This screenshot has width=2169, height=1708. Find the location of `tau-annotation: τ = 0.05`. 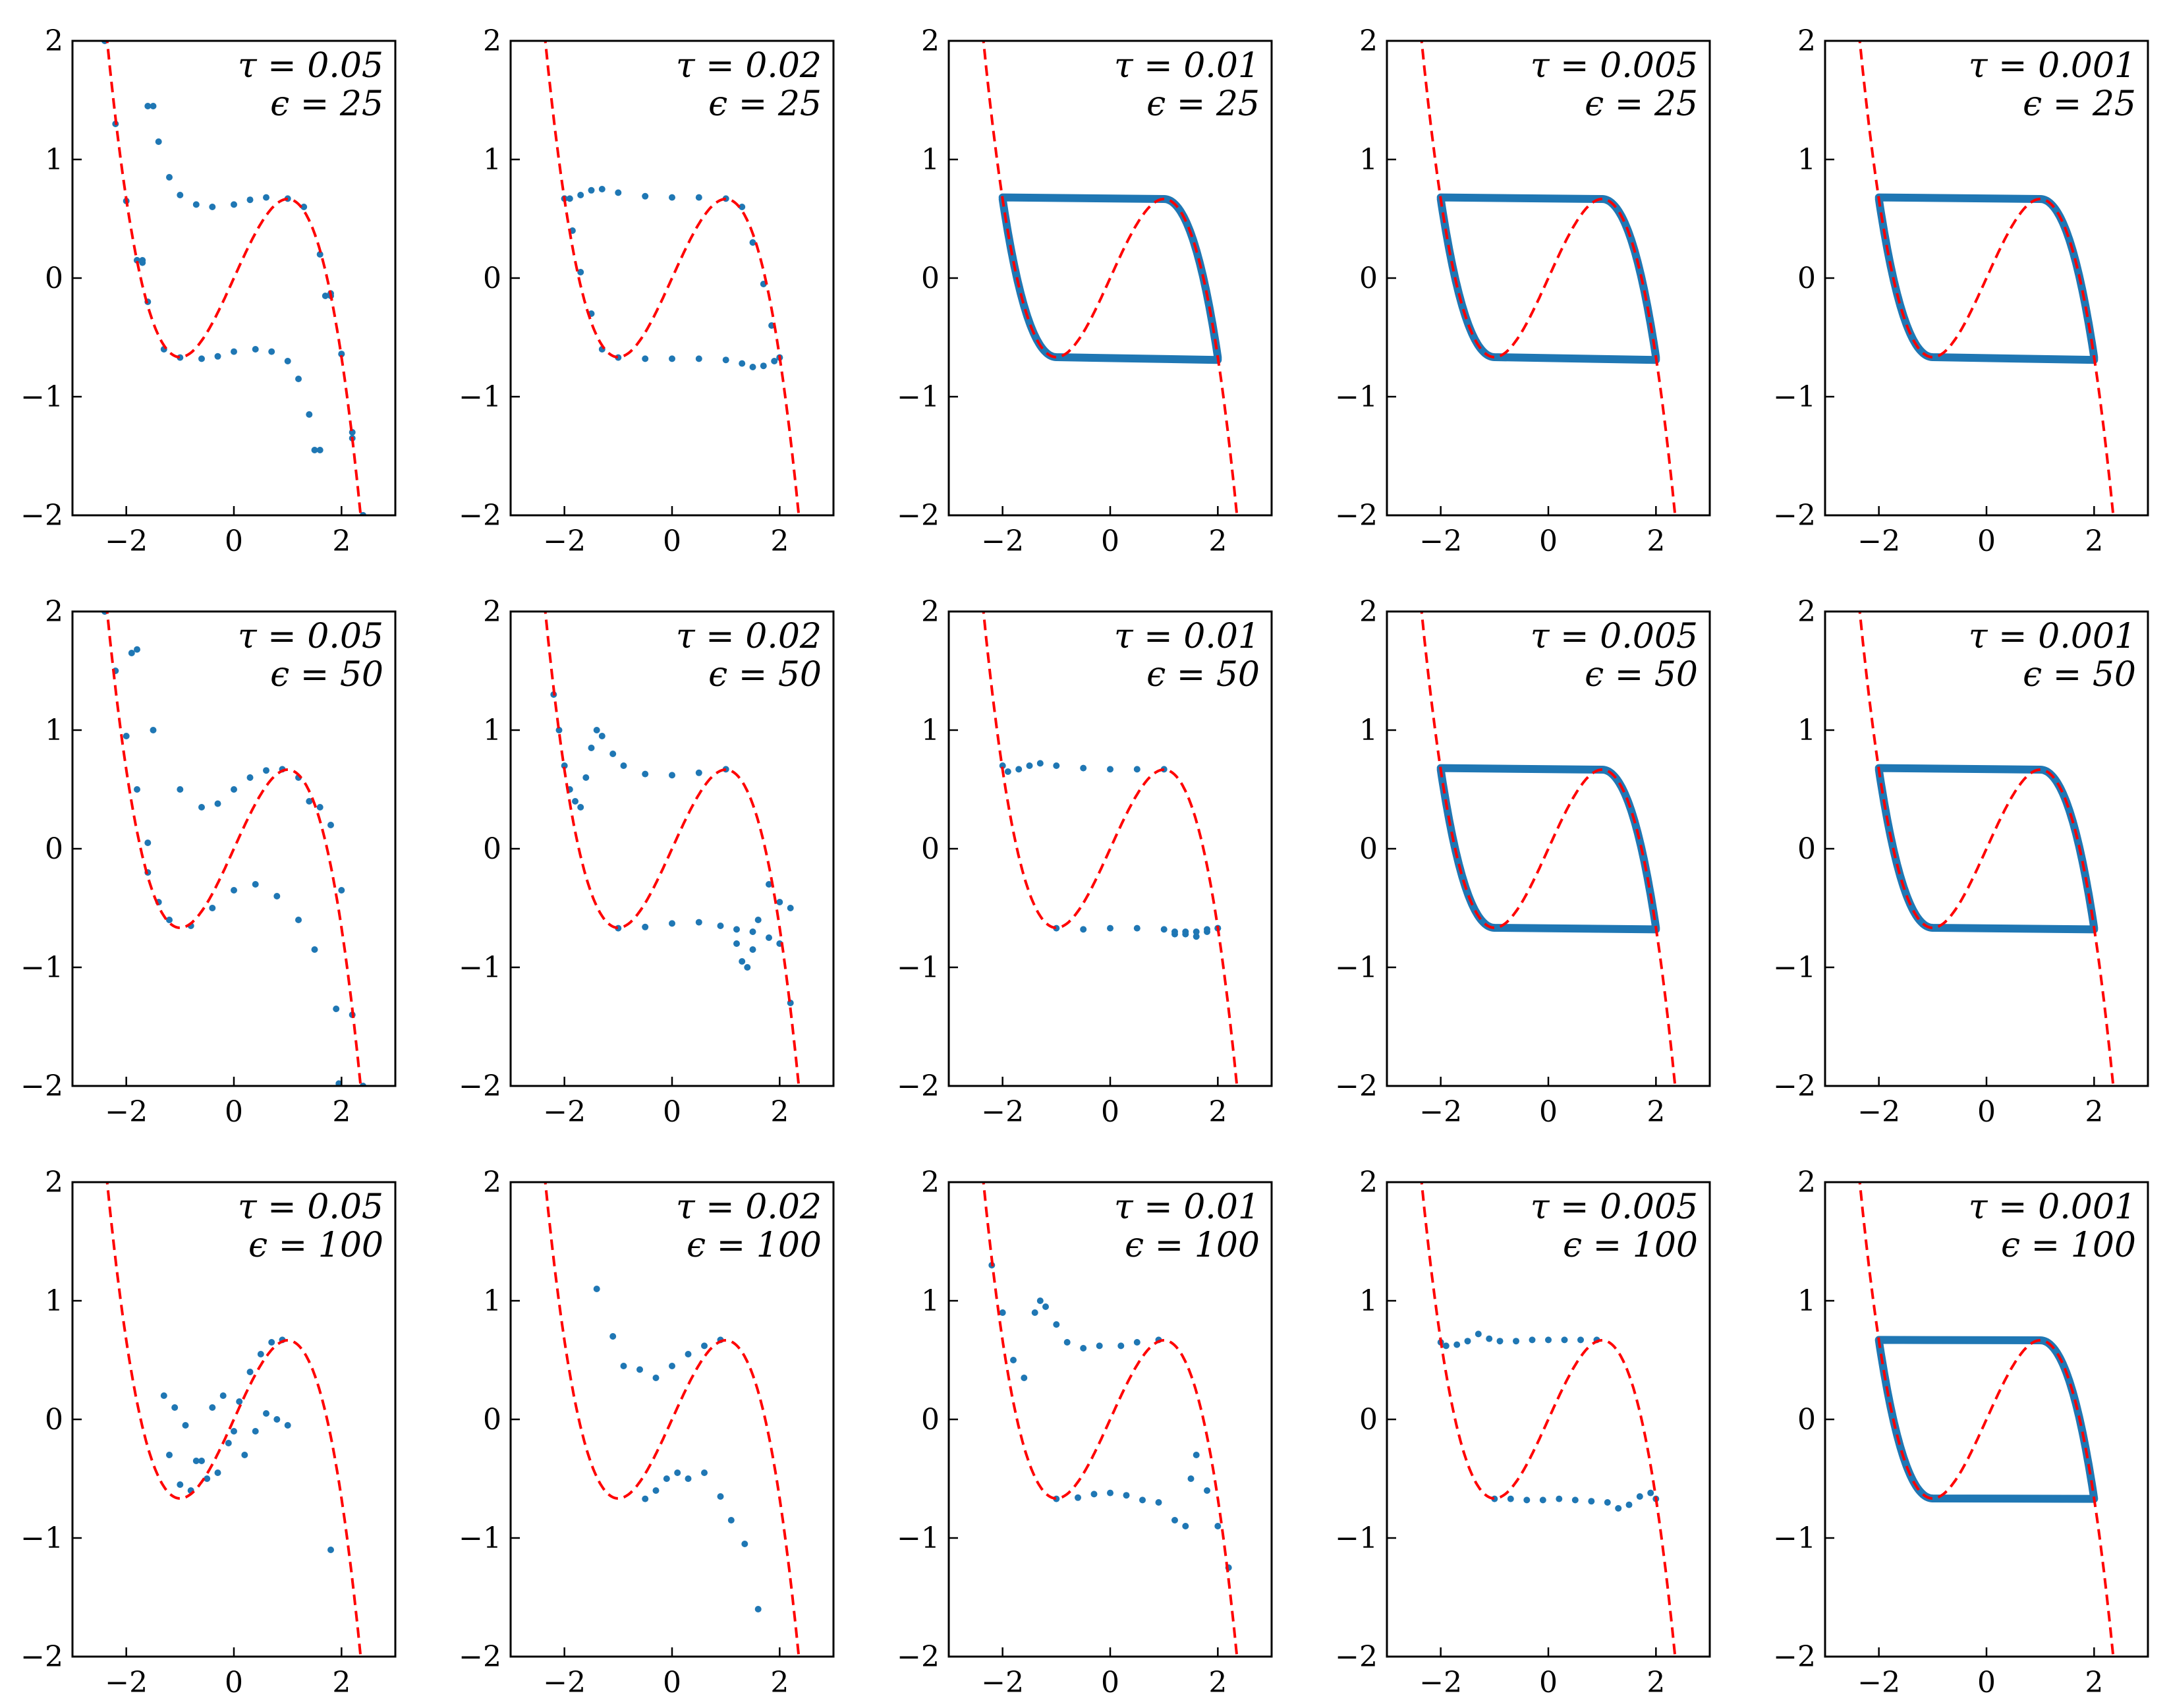

tau-annotation: τ = 0.05 is located at coordinates (310, 636).